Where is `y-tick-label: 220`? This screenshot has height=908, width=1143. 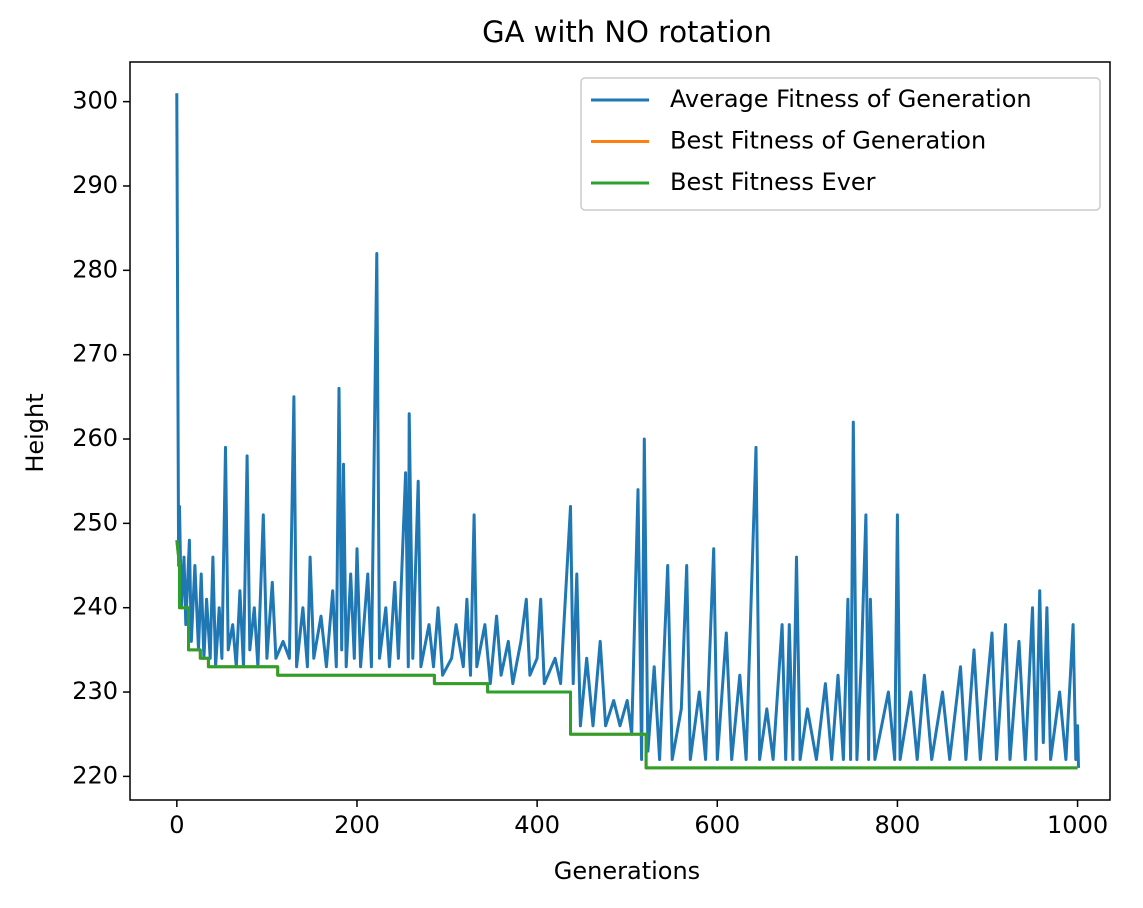
y-tick-label: 220 is located at coordinates (95, 775).